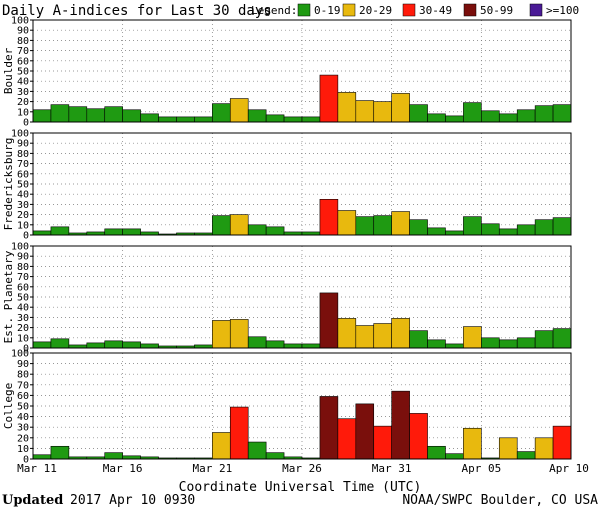 This screenshot has width=600, height=510. Describe the element at coordinates (392, 468) in the screenshot. I see `x-tick-label: Mar 31` at that location.